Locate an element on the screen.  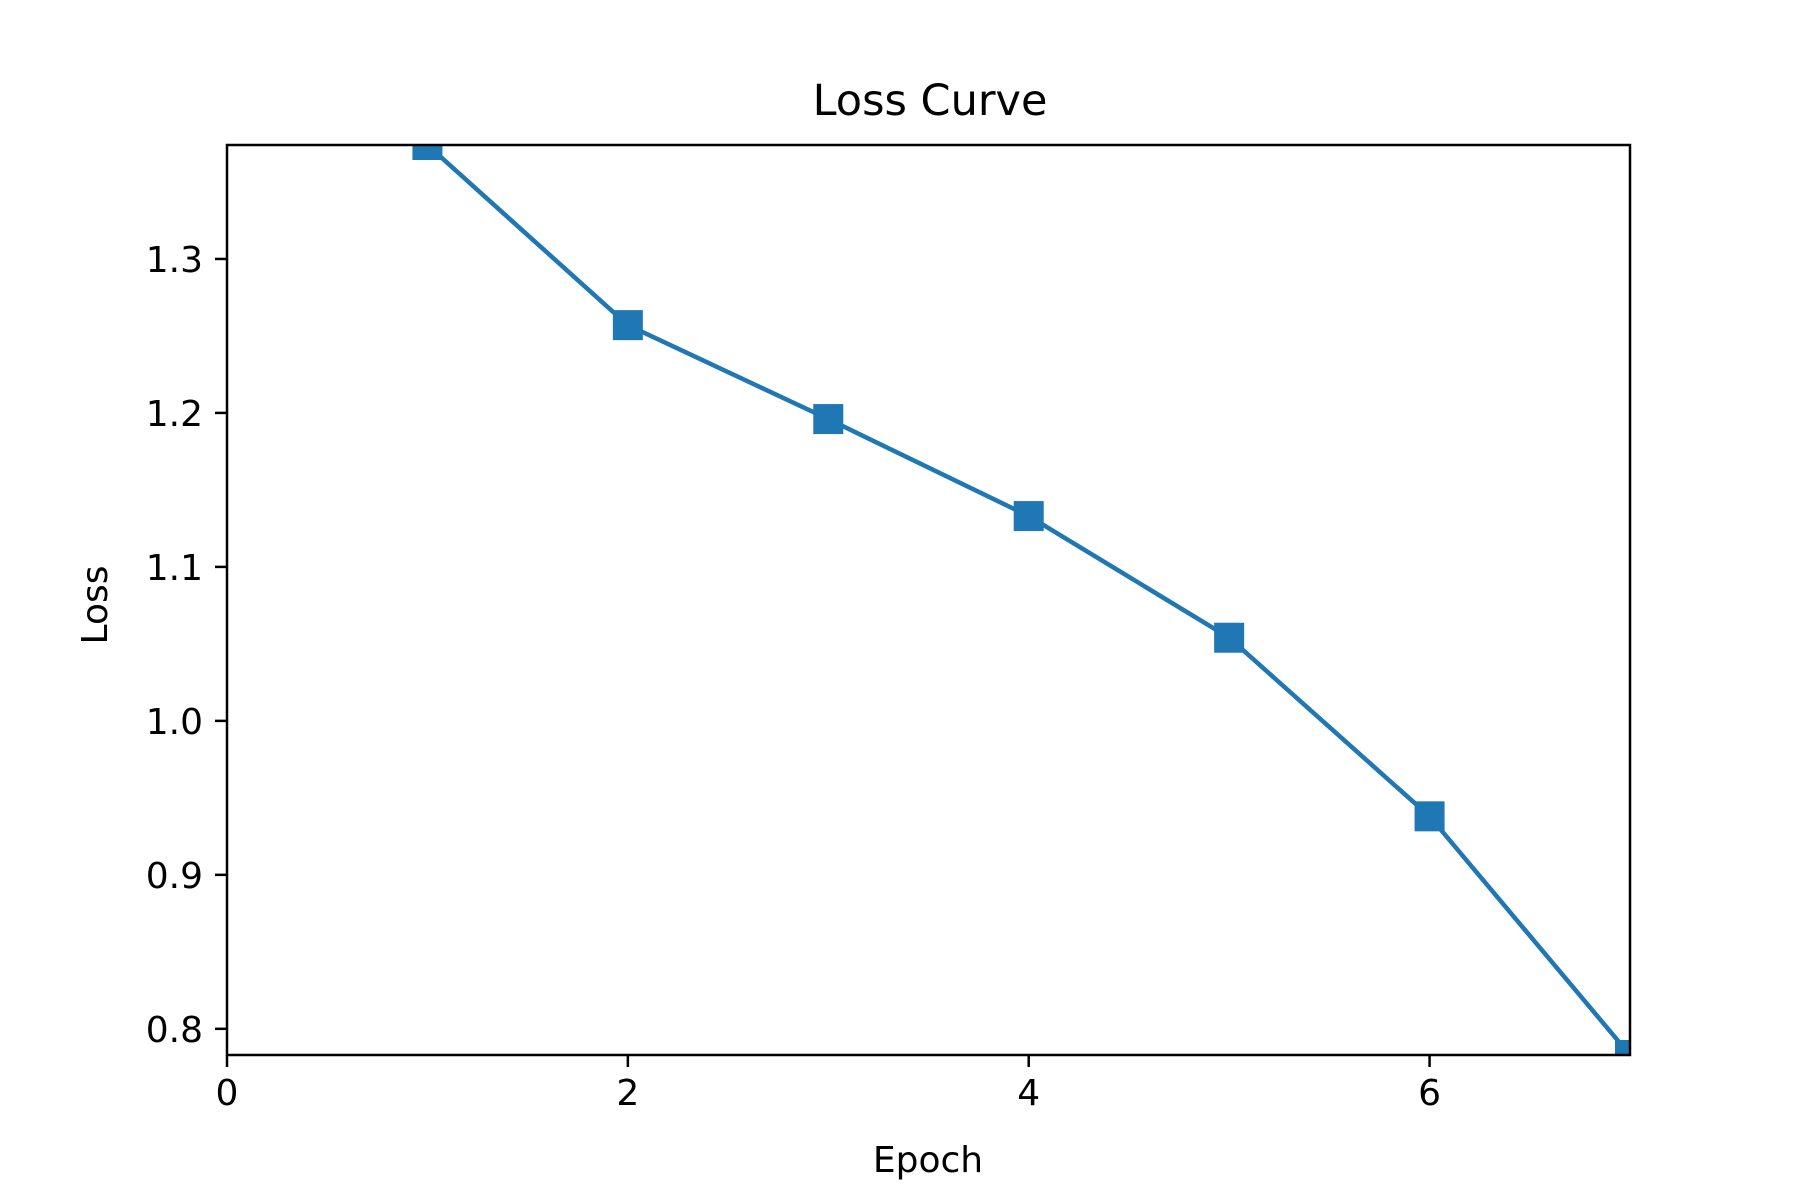
x-tick-label: 2 is located at coordinates (627, 1093).